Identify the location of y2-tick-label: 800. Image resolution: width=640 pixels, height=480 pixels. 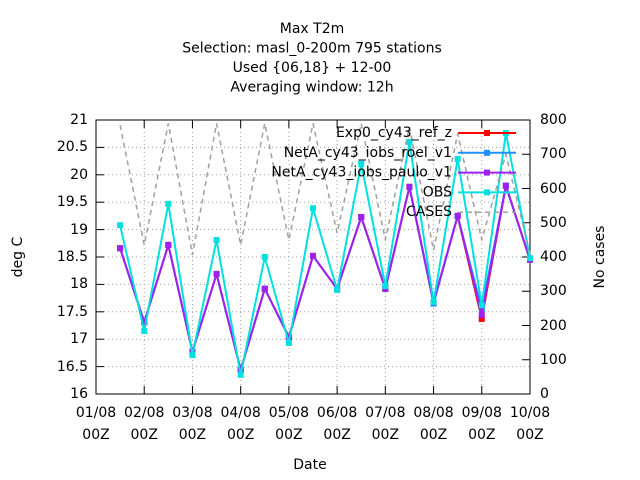
(553, 120).